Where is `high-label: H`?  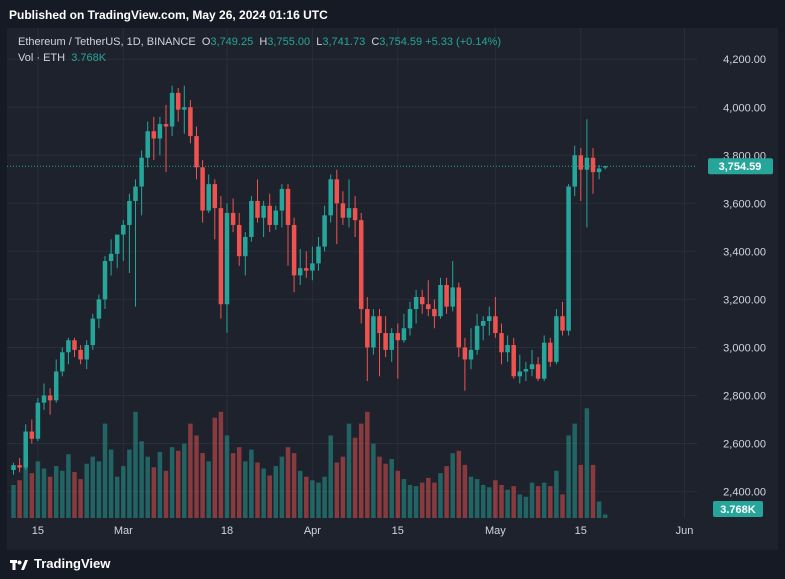
high-label: H is located at coordinates (263, 42).